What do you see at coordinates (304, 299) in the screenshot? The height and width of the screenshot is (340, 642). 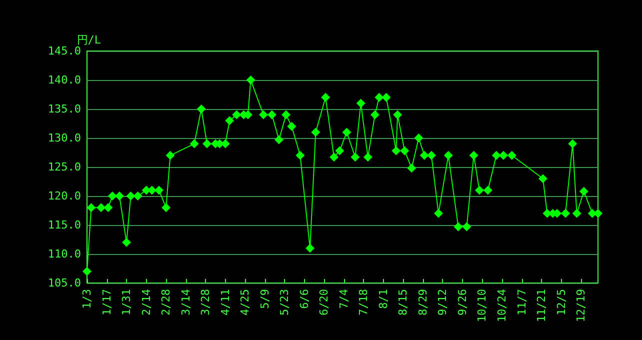 I see `x-tick-label: 6/6` at bounding box center [304, 299].